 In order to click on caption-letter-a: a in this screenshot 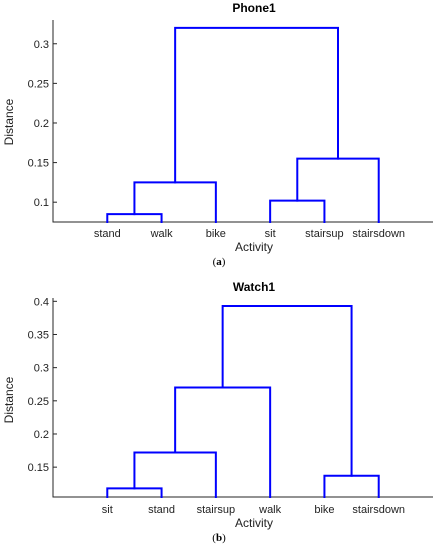, I will do `click(219, 262)`.